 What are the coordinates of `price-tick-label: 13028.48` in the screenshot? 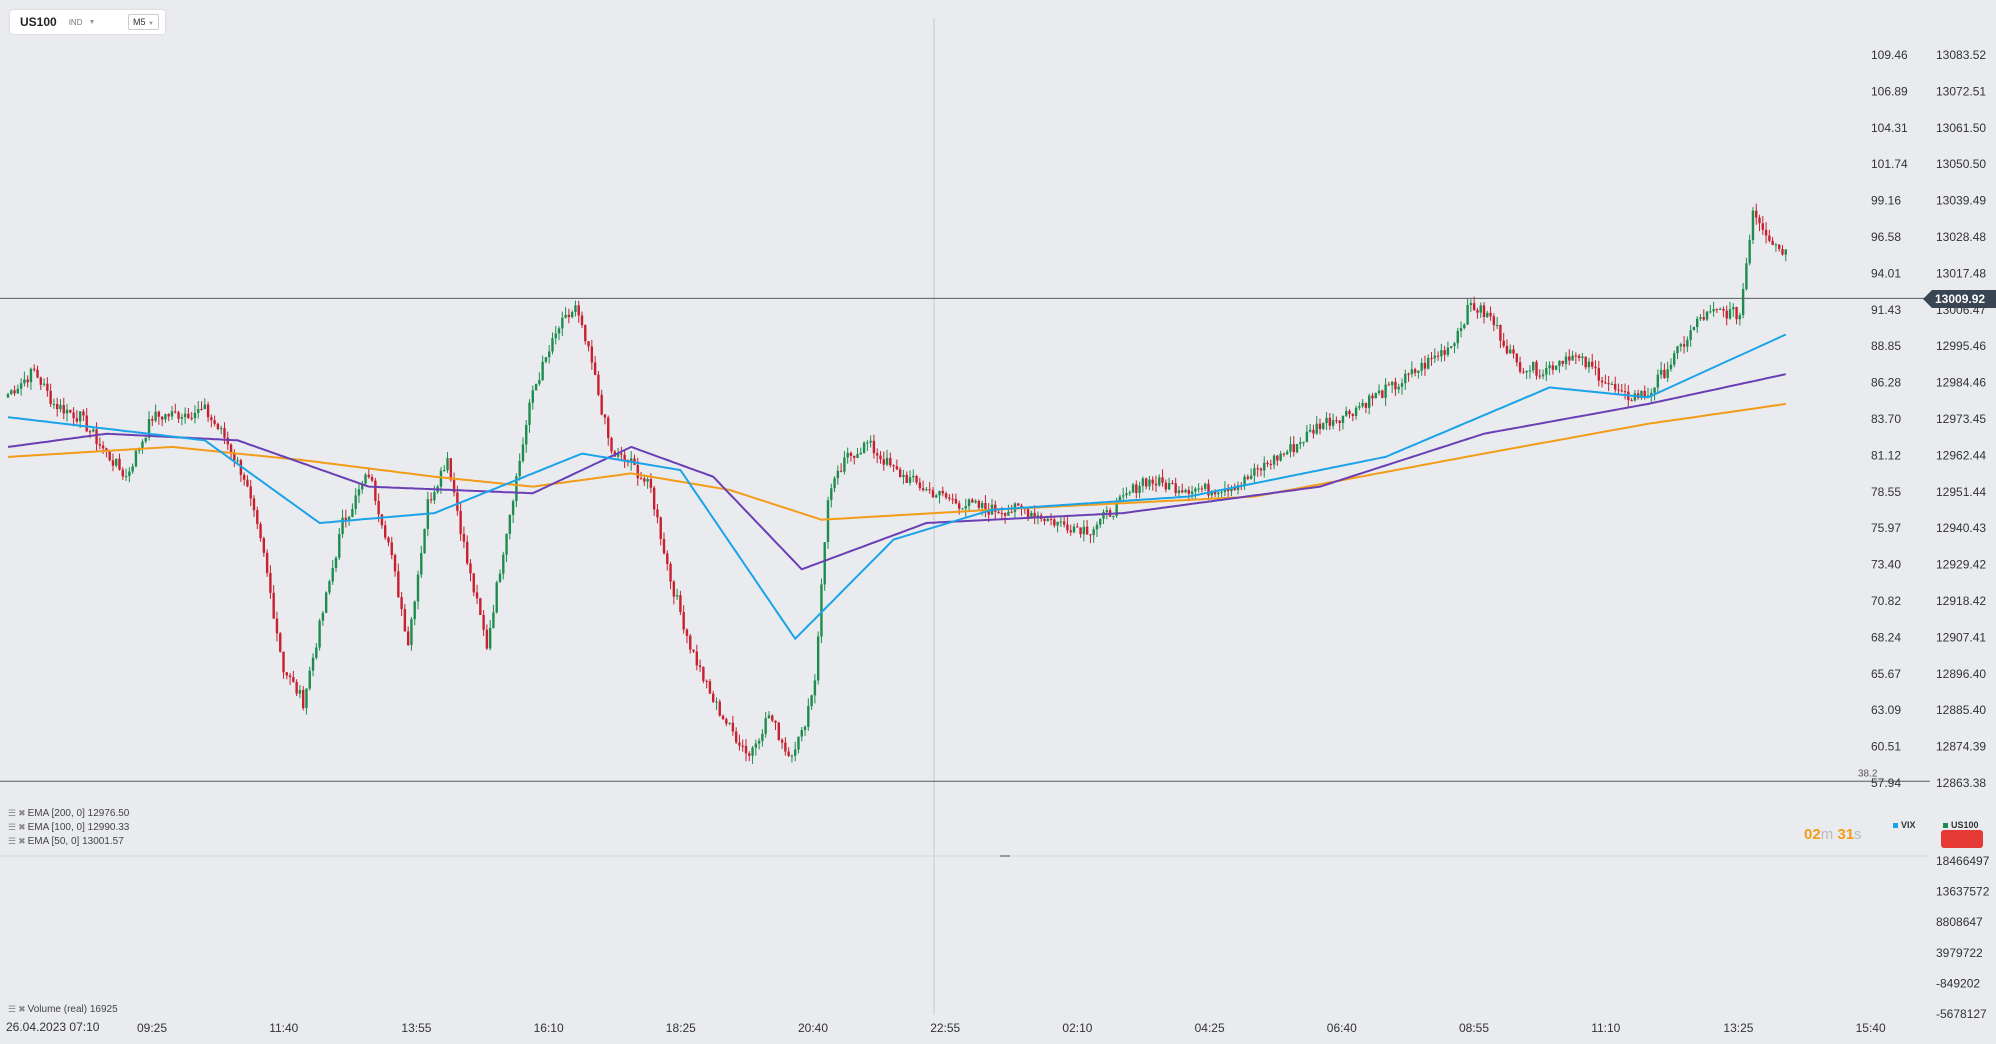 It's located at (1961, 237).